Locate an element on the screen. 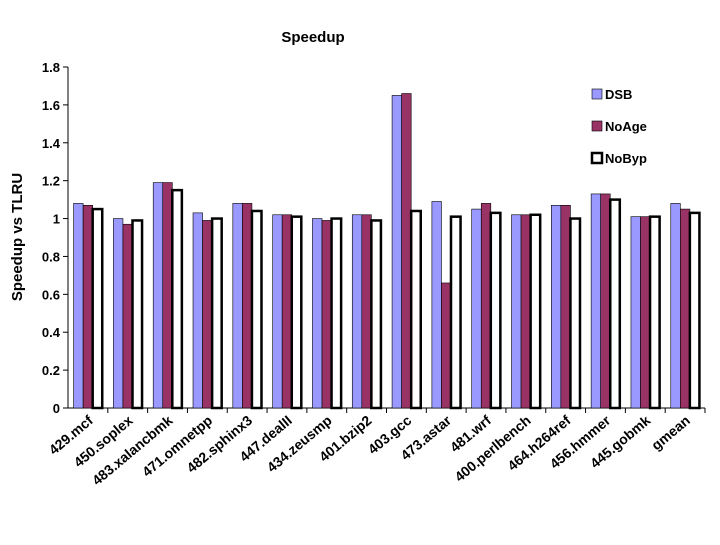 Image resolution: width=720 pixels, height=545 pixels. chart-title: Speedup is located at coordinates (312, 37).